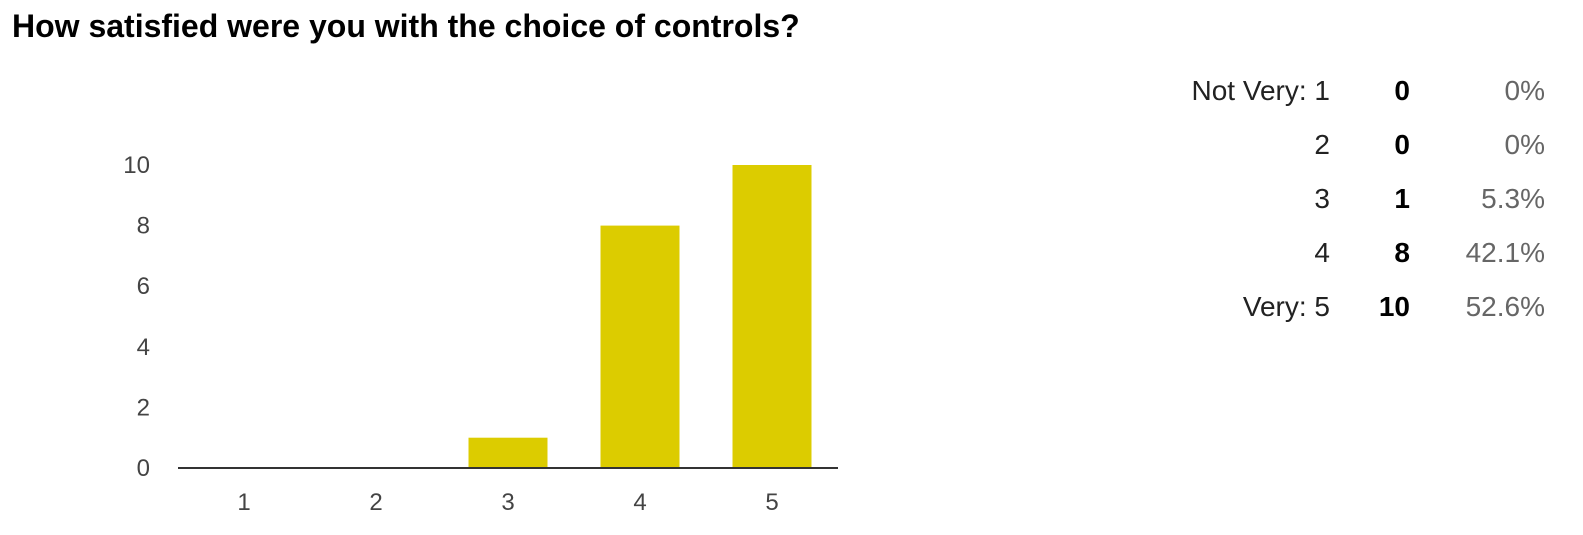 The width and height of the screenshot is (1583, 535). Describe the element at coordinates (143, 286) in the screenshot. I see `y-tick-label: 6` at that location.